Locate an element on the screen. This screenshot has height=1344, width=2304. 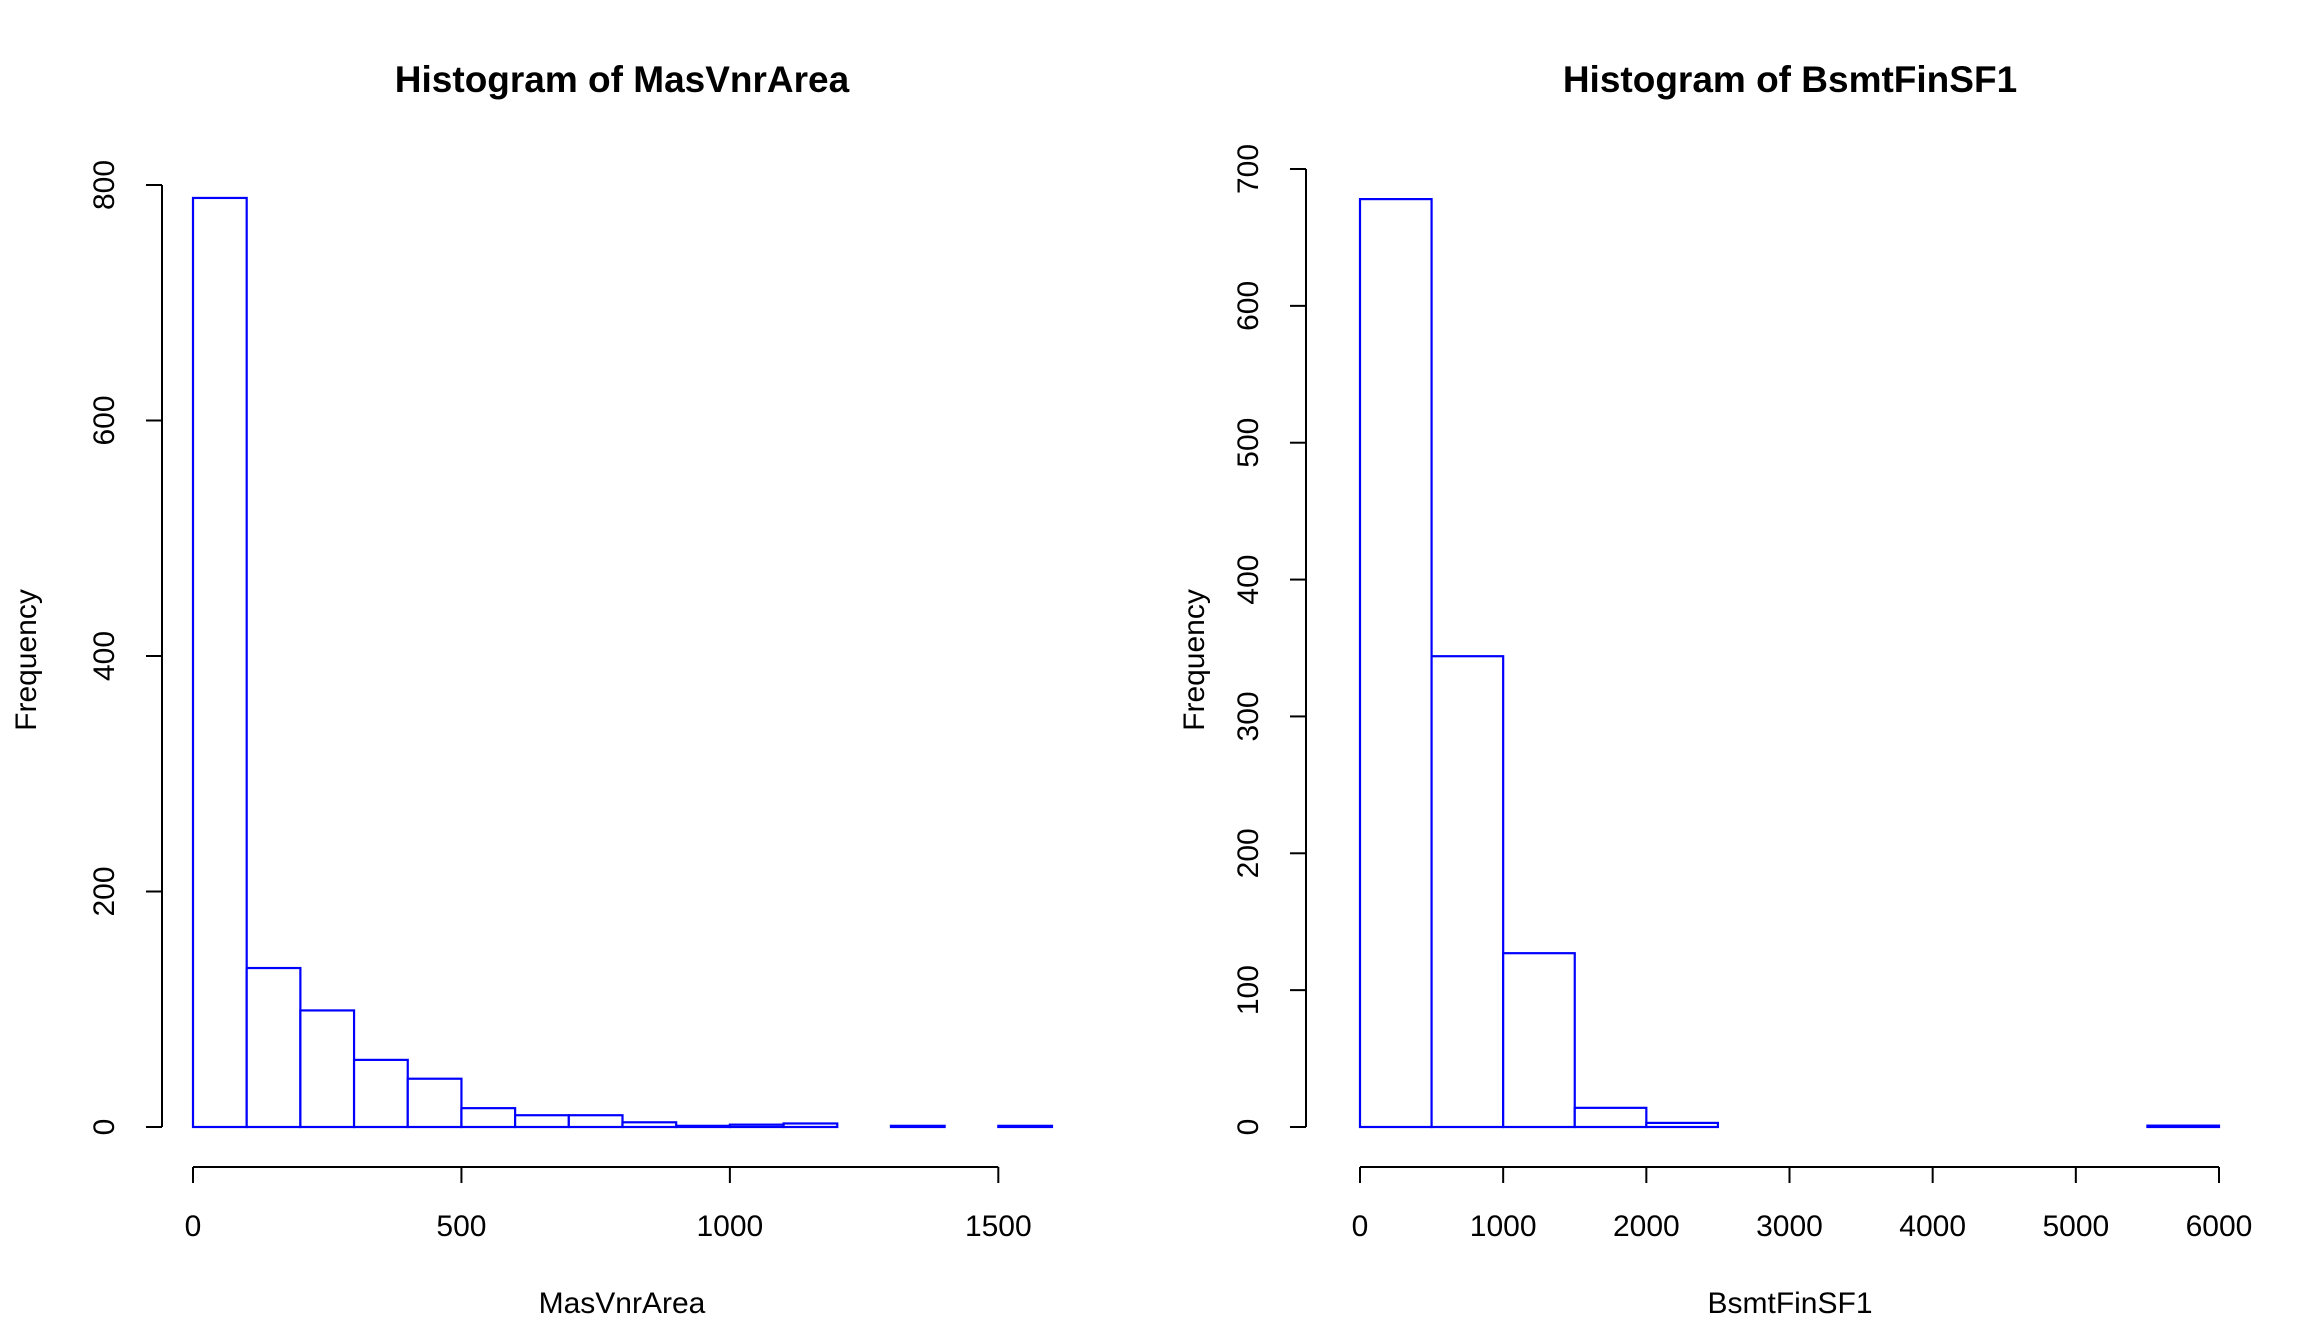
x-tick-label: 500 is located at coordinates (461, 1226).